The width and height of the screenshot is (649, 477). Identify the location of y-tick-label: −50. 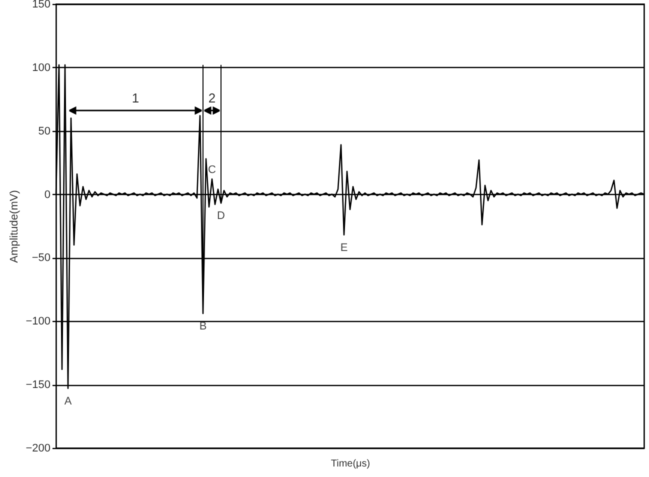
(41, 258).